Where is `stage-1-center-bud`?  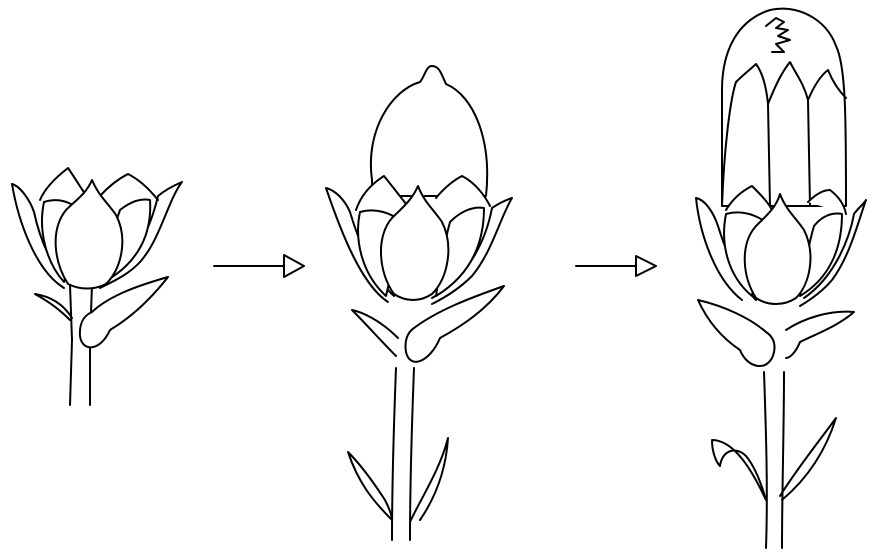 stage-1-center-bud is located at coordinates (89, 234).